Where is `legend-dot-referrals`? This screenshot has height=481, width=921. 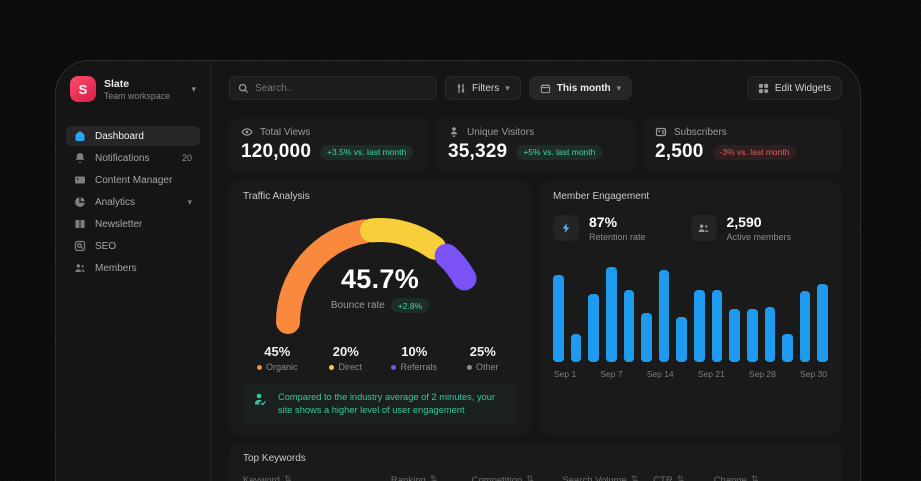 legend-dot-referrals is located at coordinates (394, 367).